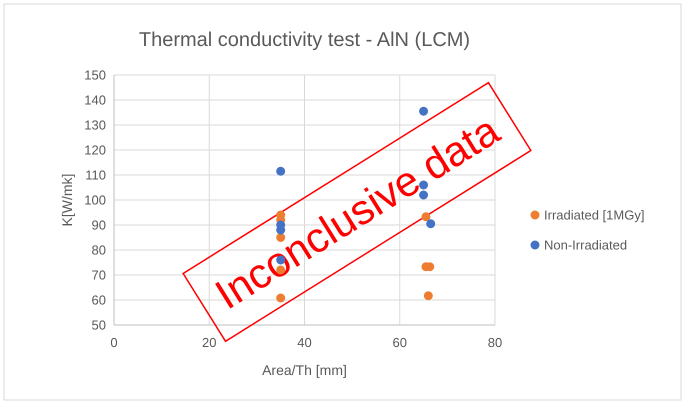 This screenshot has height=404, width=685. What do you see at coordinates (594, 215) in the screenshot?
I see `legend-label: Irradiated [1MGy]` at bounding box center [594, 215].